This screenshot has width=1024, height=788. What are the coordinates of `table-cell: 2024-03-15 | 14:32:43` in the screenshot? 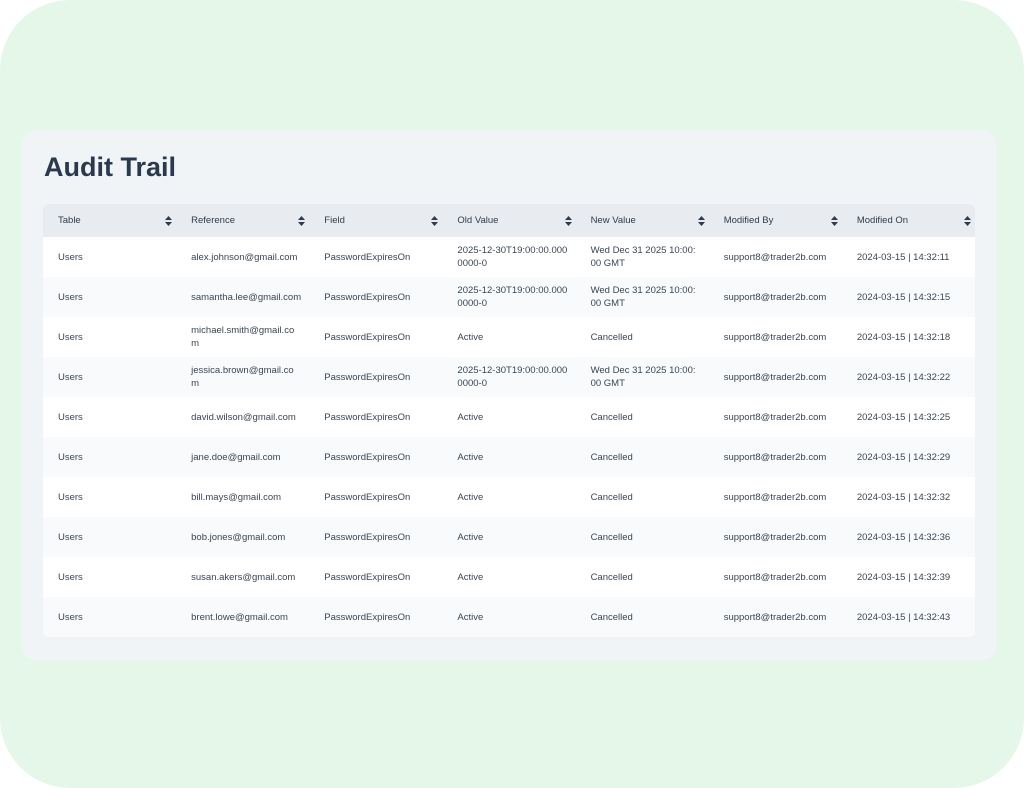 It's located at (908, 617).